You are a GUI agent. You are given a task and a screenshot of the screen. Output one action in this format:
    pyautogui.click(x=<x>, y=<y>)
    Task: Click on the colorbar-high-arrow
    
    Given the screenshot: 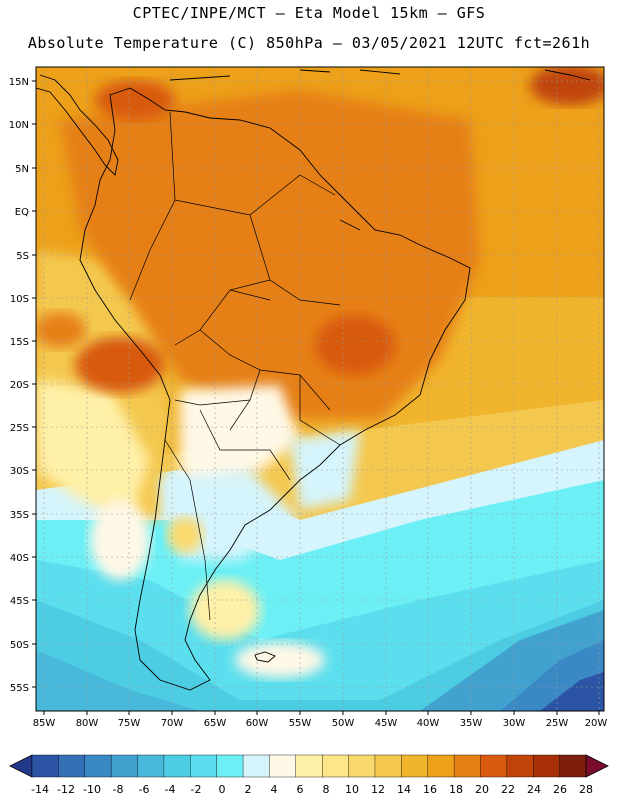 What is the action you would take?
    pyautogui.click(x=597, y=766)
    